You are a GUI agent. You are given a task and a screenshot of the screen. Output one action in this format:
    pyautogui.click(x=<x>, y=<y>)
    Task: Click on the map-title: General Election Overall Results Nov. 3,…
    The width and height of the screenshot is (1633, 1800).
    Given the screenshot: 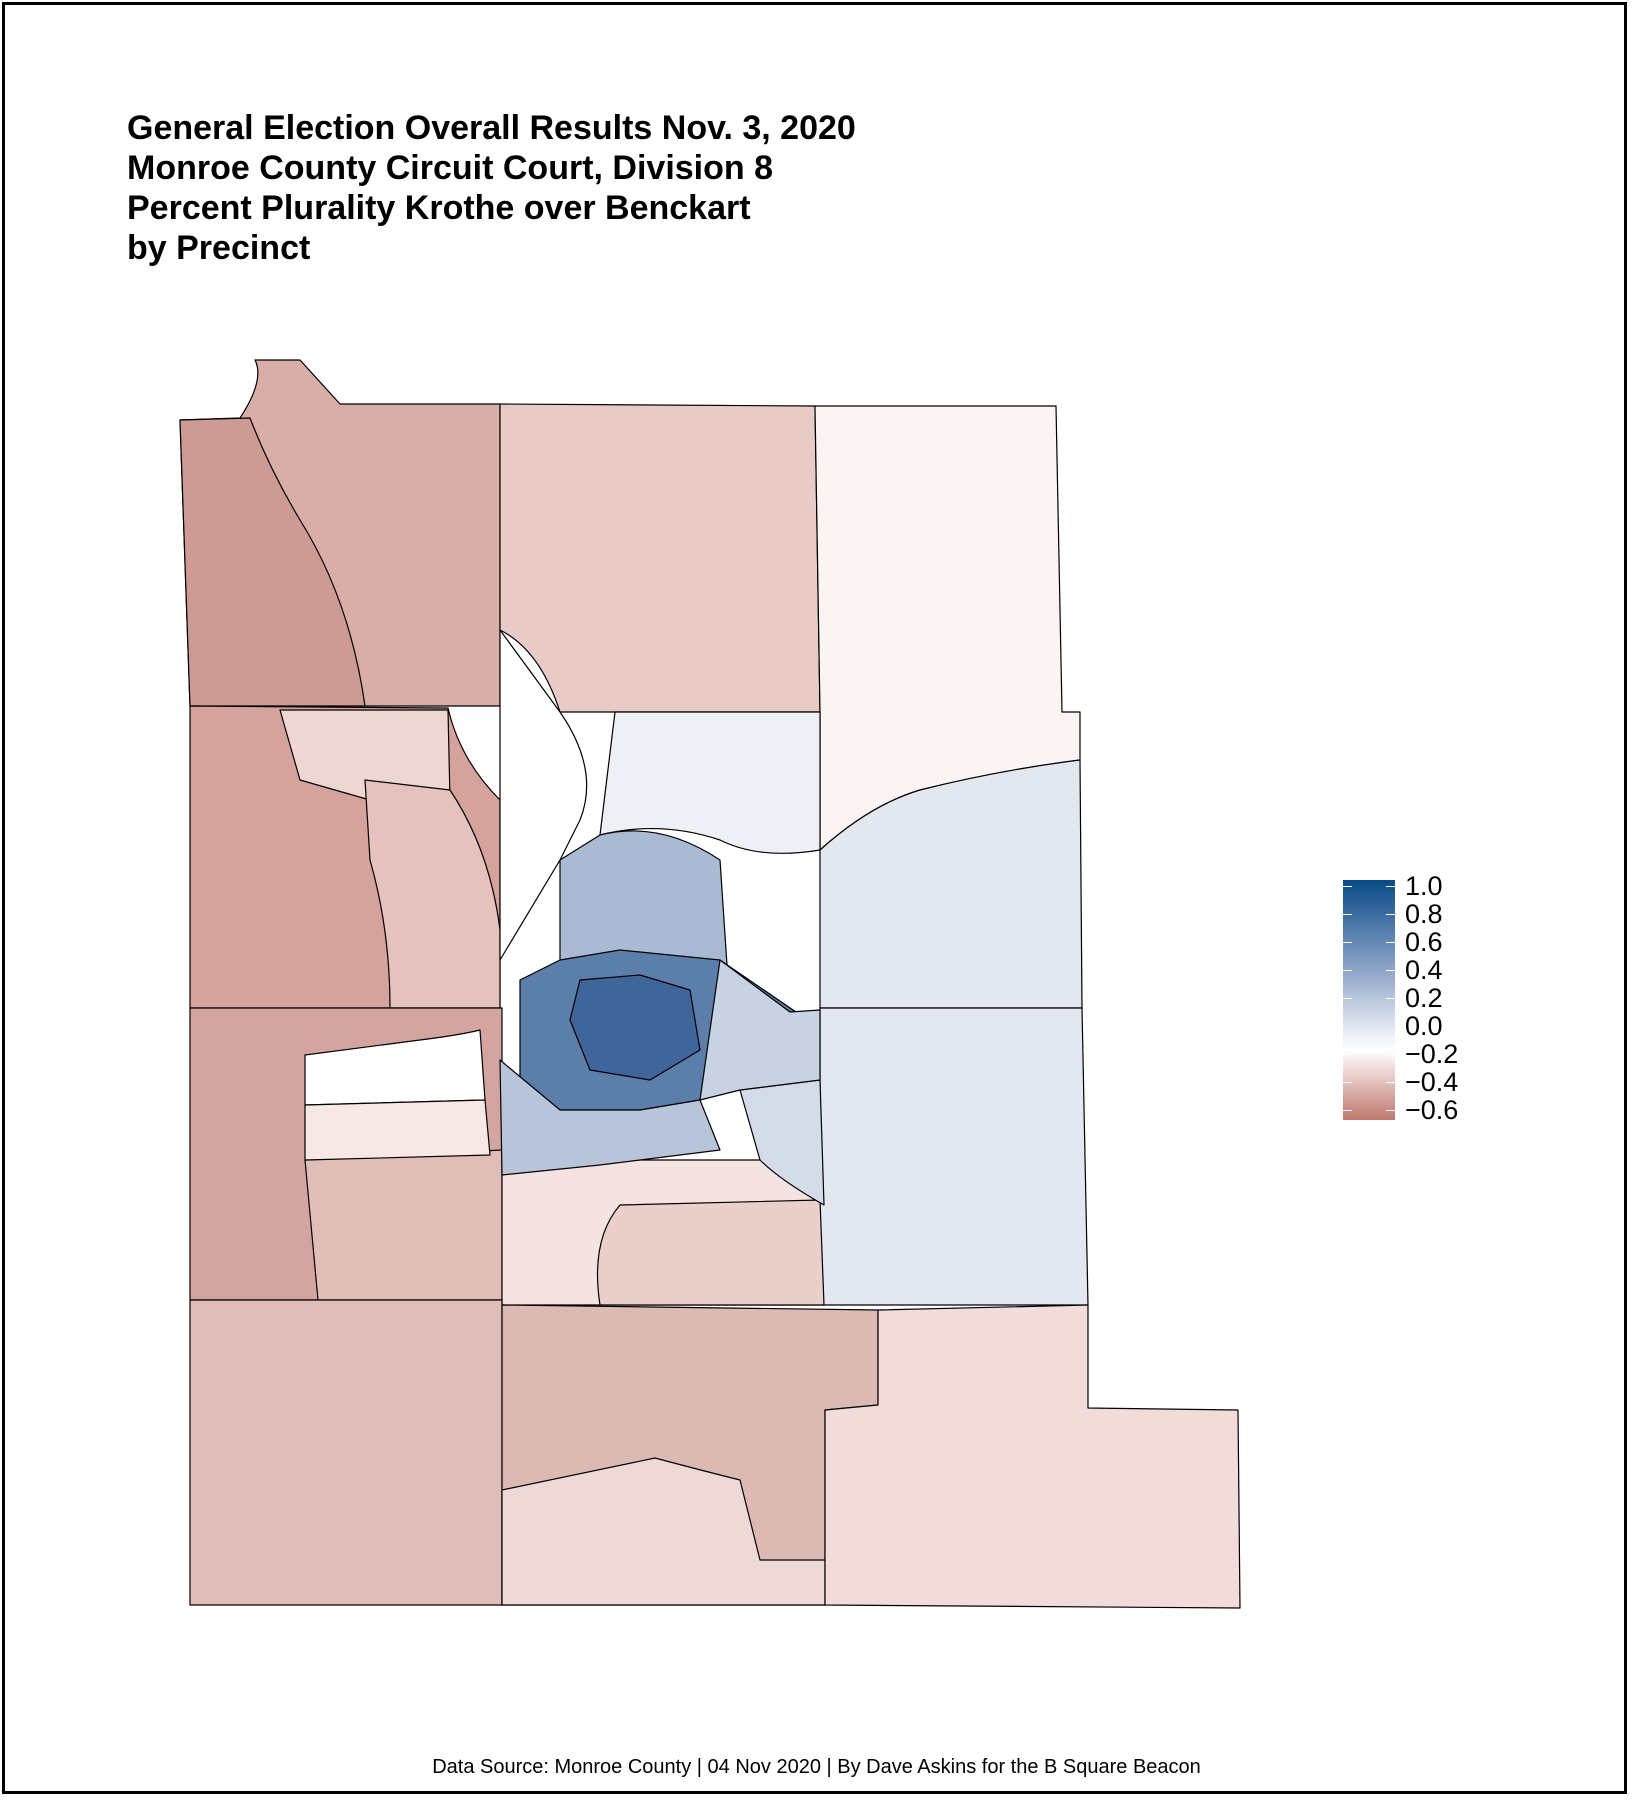 What is the action you would take?
    pyautogui.click(x=491, y=188)
    